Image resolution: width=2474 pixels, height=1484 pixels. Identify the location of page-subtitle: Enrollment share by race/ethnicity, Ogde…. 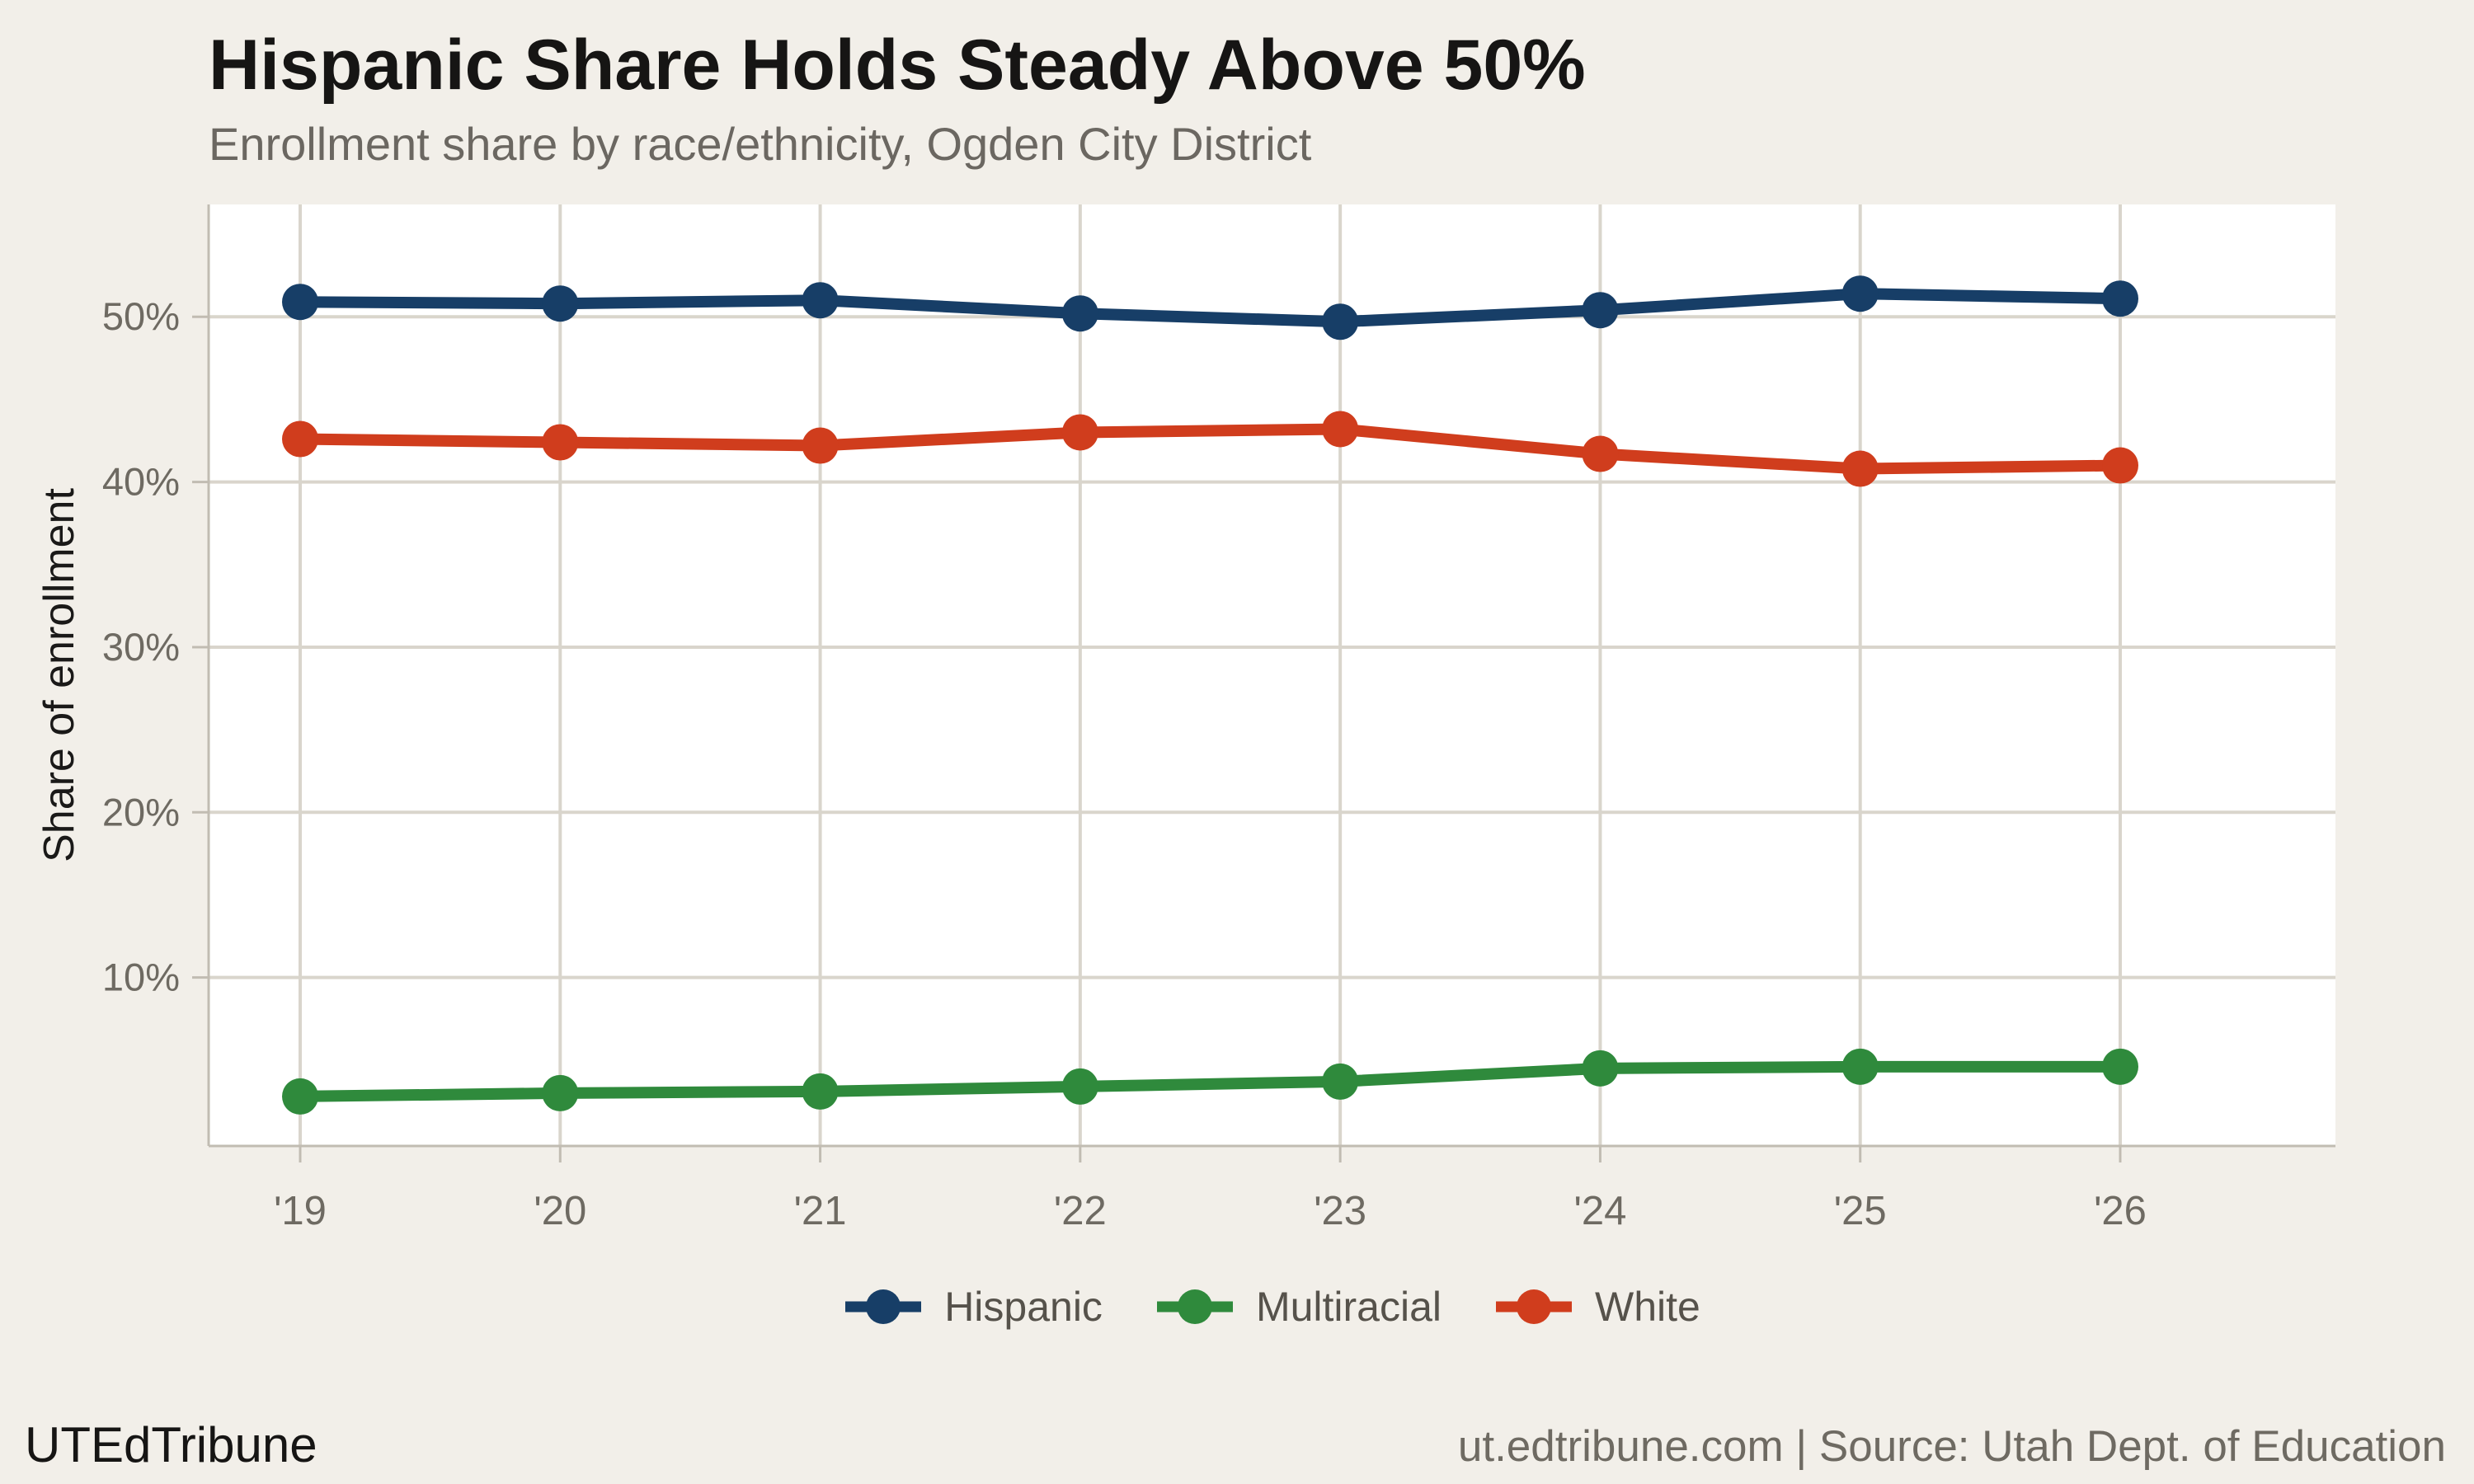
(760, 144).